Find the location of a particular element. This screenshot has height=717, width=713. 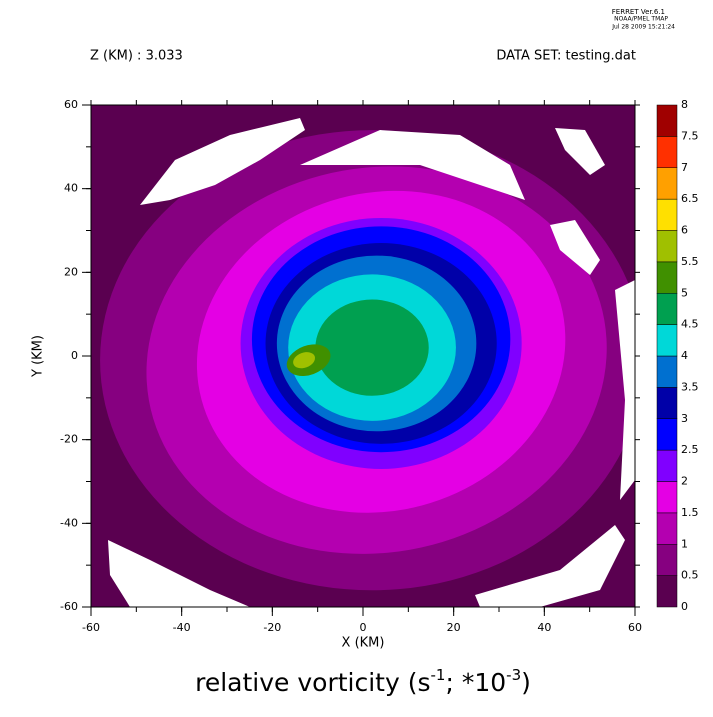

colorbar-label: 7.5 is located at coordinates (690, 135).